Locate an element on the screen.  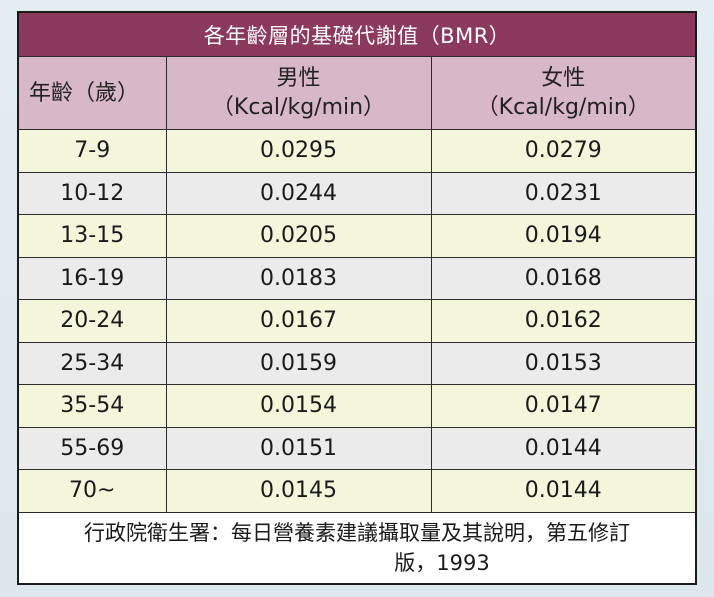
cell-female: 0.0147 is located at coordinates (563, 406).